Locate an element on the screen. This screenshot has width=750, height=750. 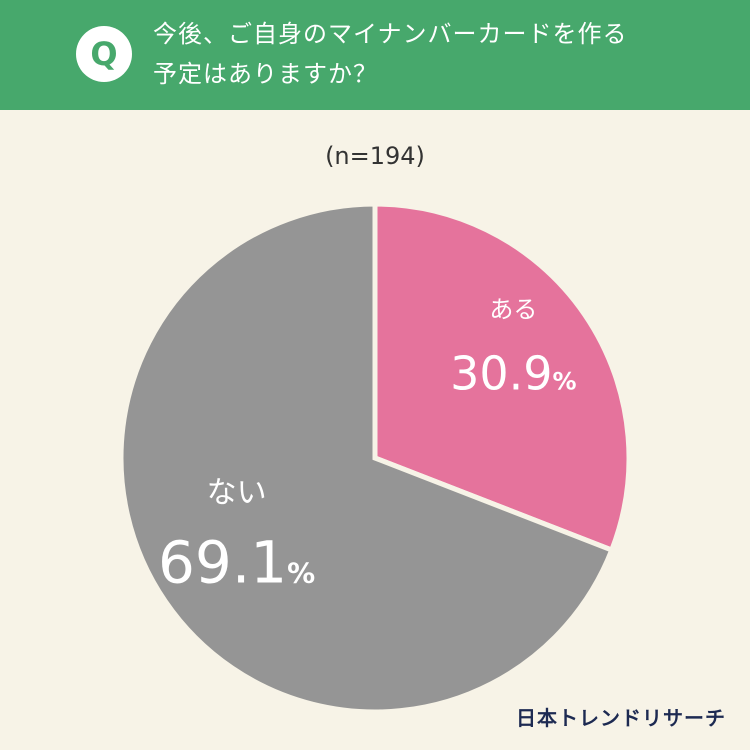
question-badge: Q is located at coordinates (104, 54).